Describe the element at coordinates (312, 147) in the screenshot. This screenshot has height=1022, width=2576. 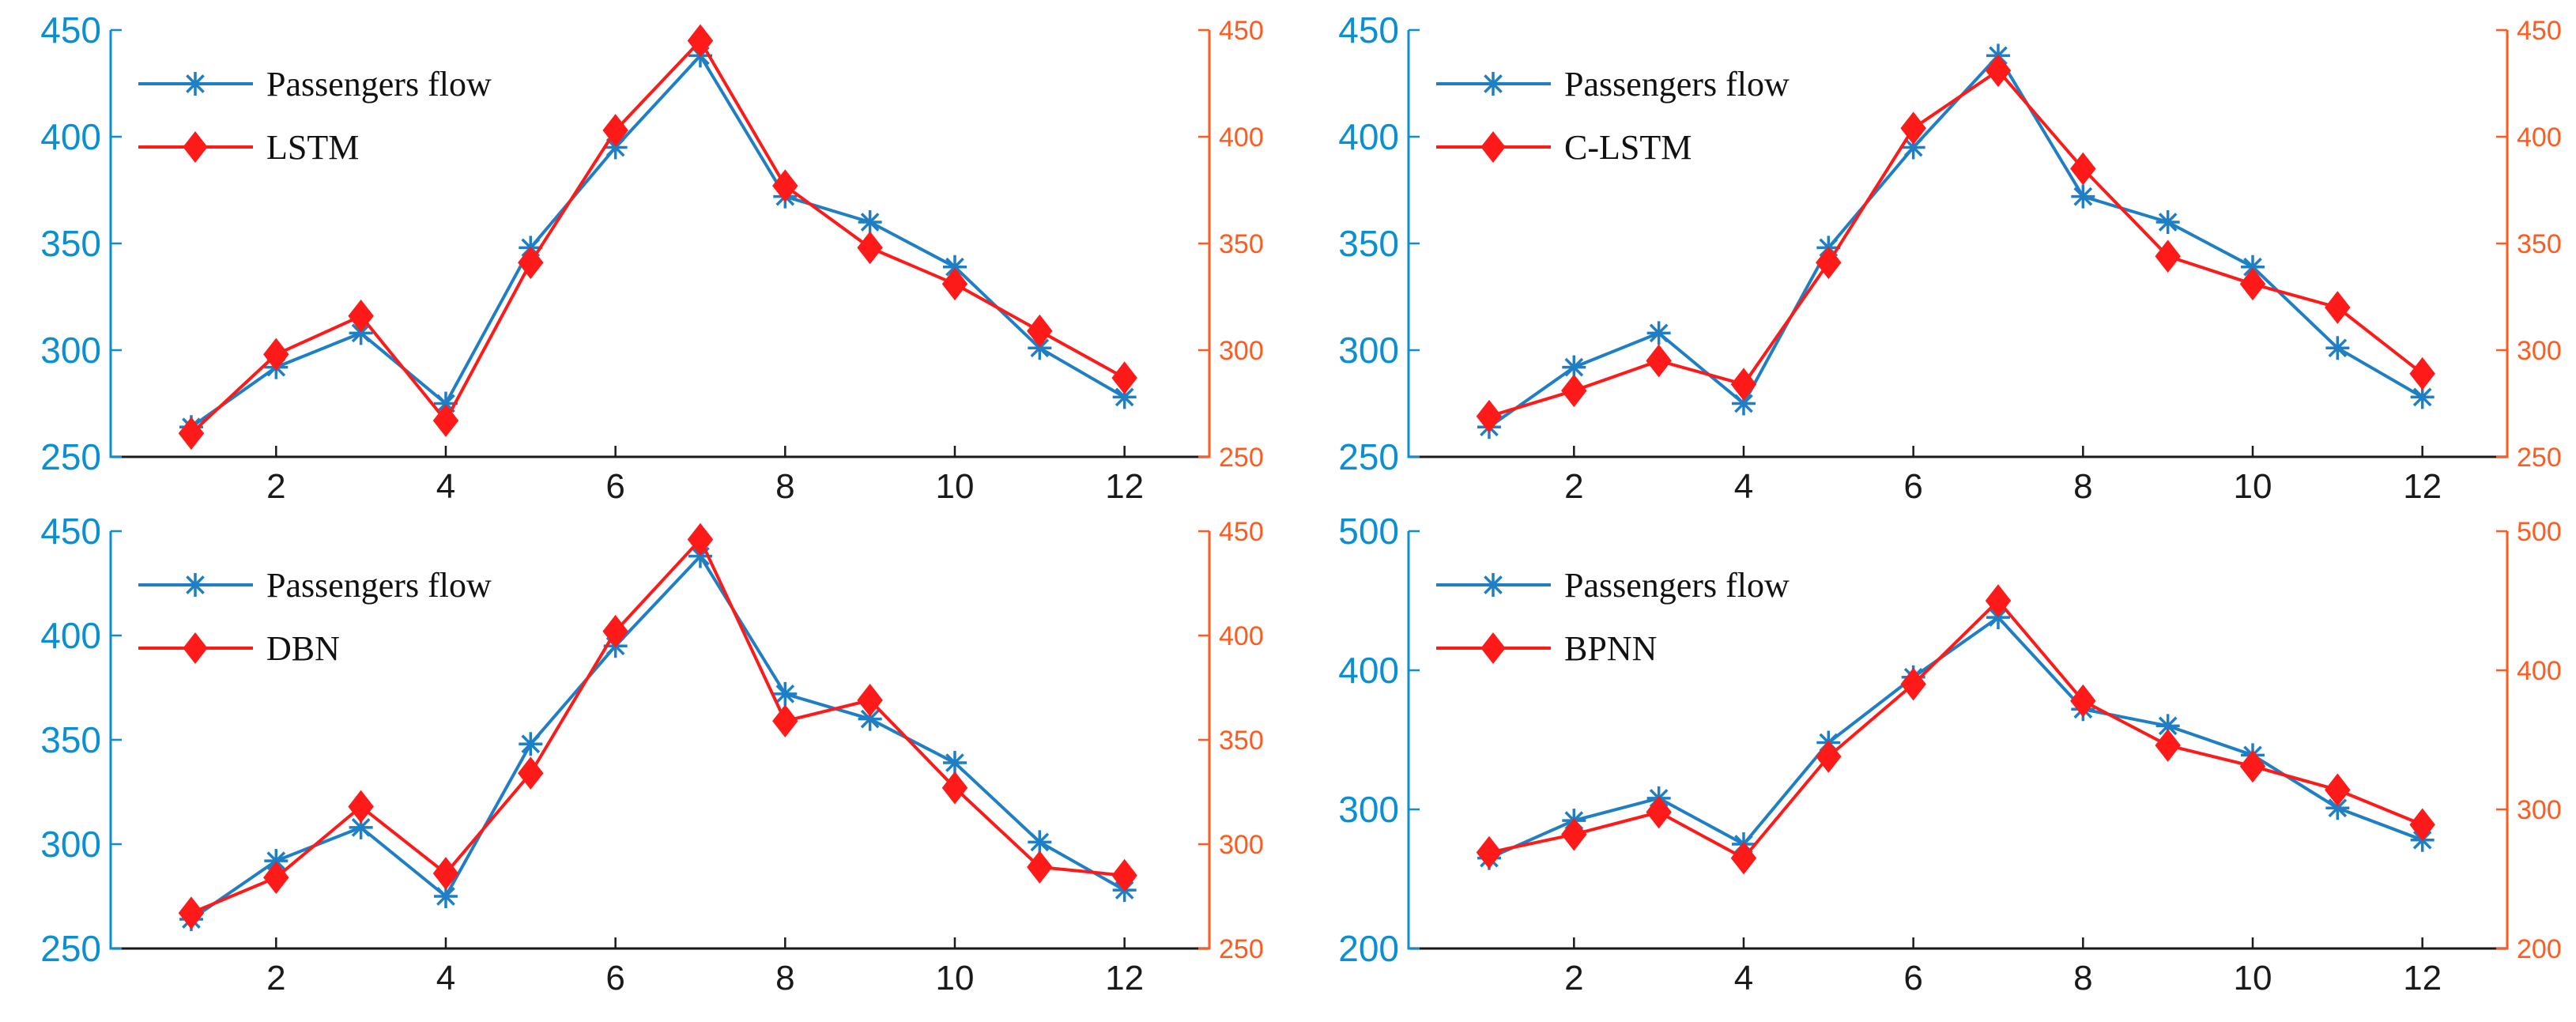
I see `legend-label: LSTM` at that location.